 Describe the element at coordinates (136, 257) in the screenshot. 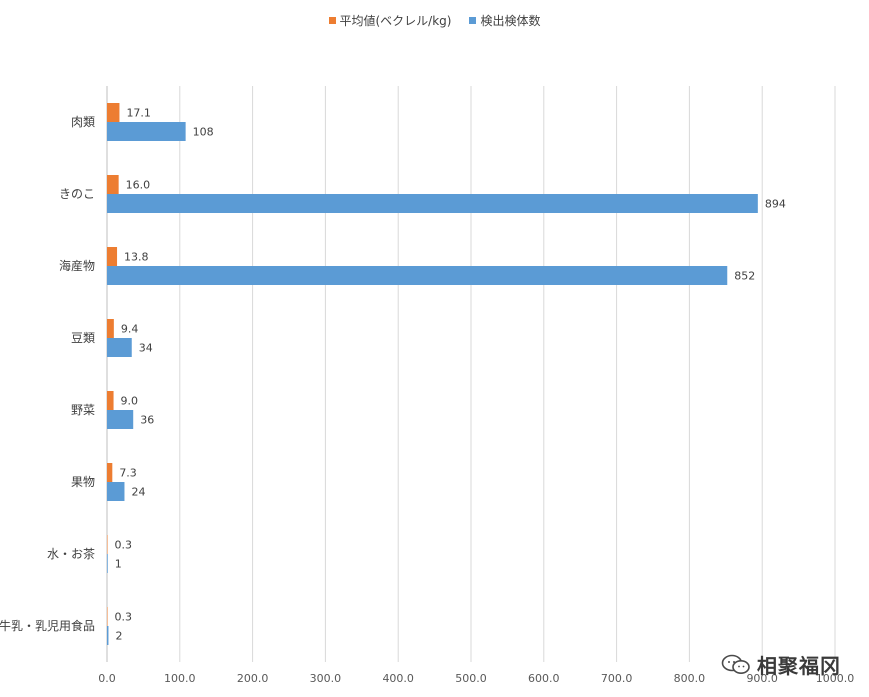

I see `data-label-average: 13.8` at that location.